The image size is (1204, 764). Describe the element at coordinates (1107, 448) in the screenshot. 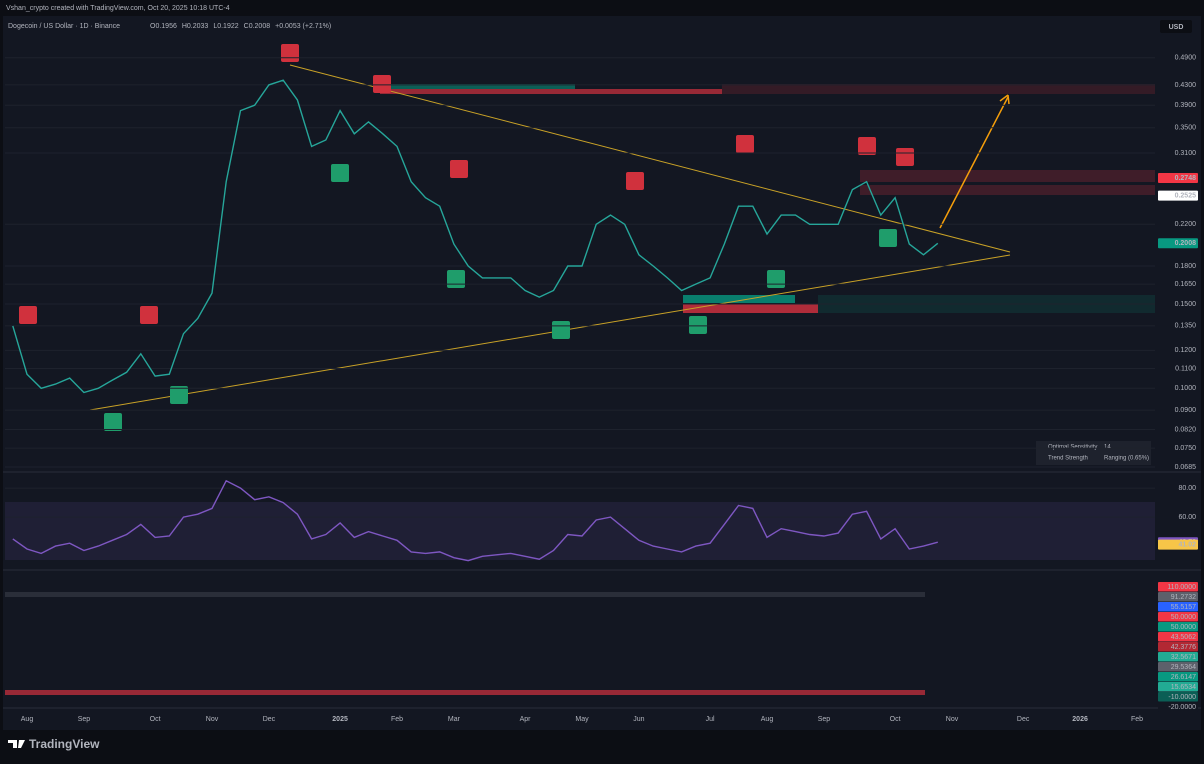

I see `table-cell: 14` at that location.